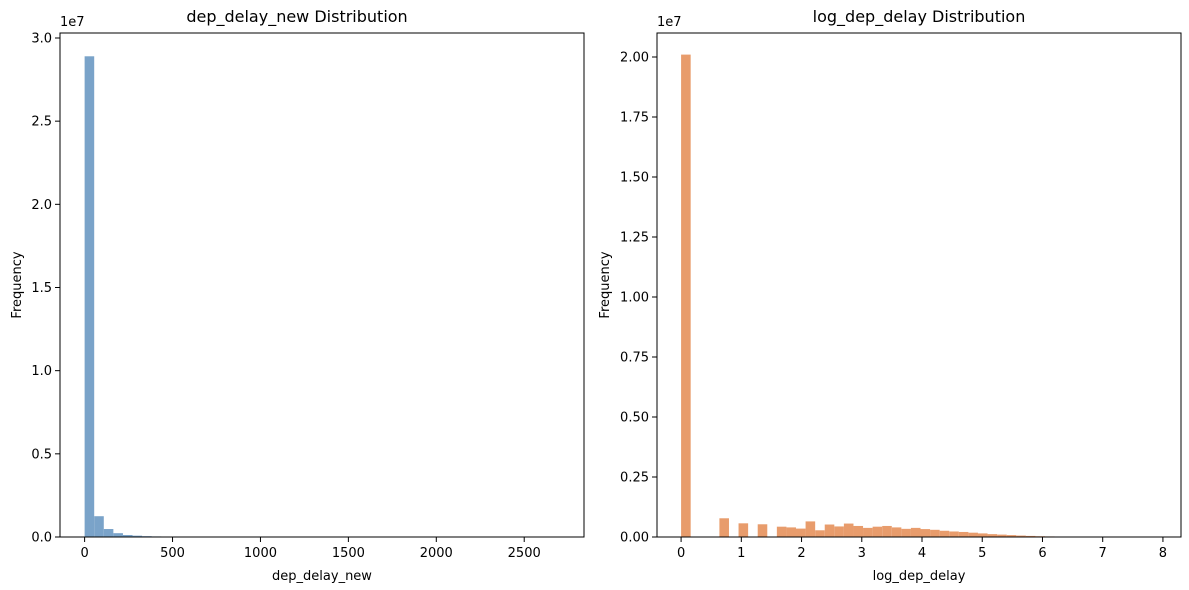 The image size is (1189, 590). I want to click on y-tick-label: 1.25, so click(634, 238).